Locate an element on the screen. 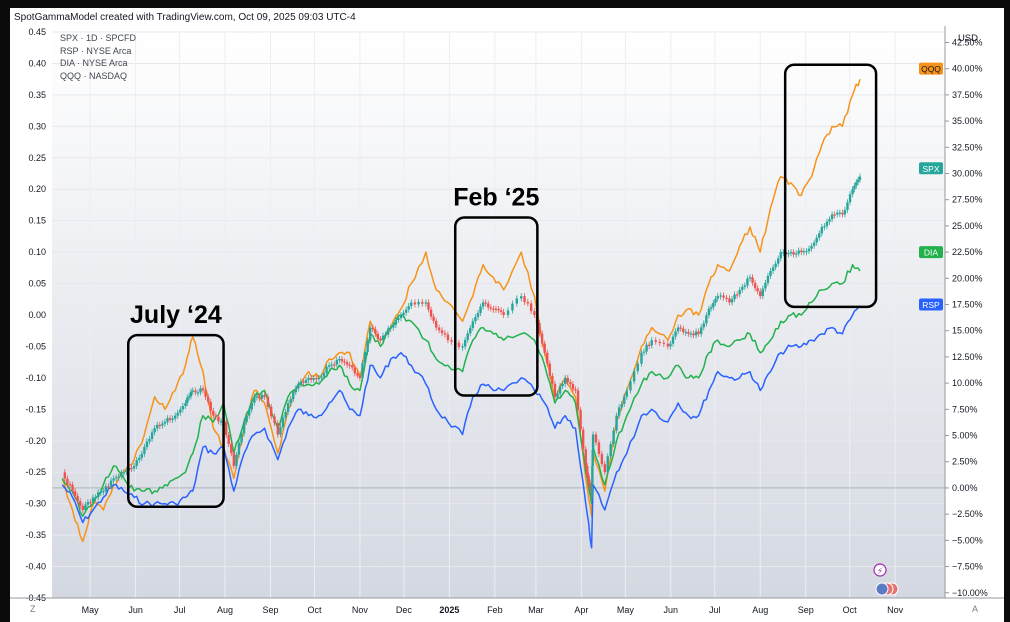 The width and height of the screenshot is (1010, 622). left-tick-label: 0.00 is located at coordinates (37, 315).